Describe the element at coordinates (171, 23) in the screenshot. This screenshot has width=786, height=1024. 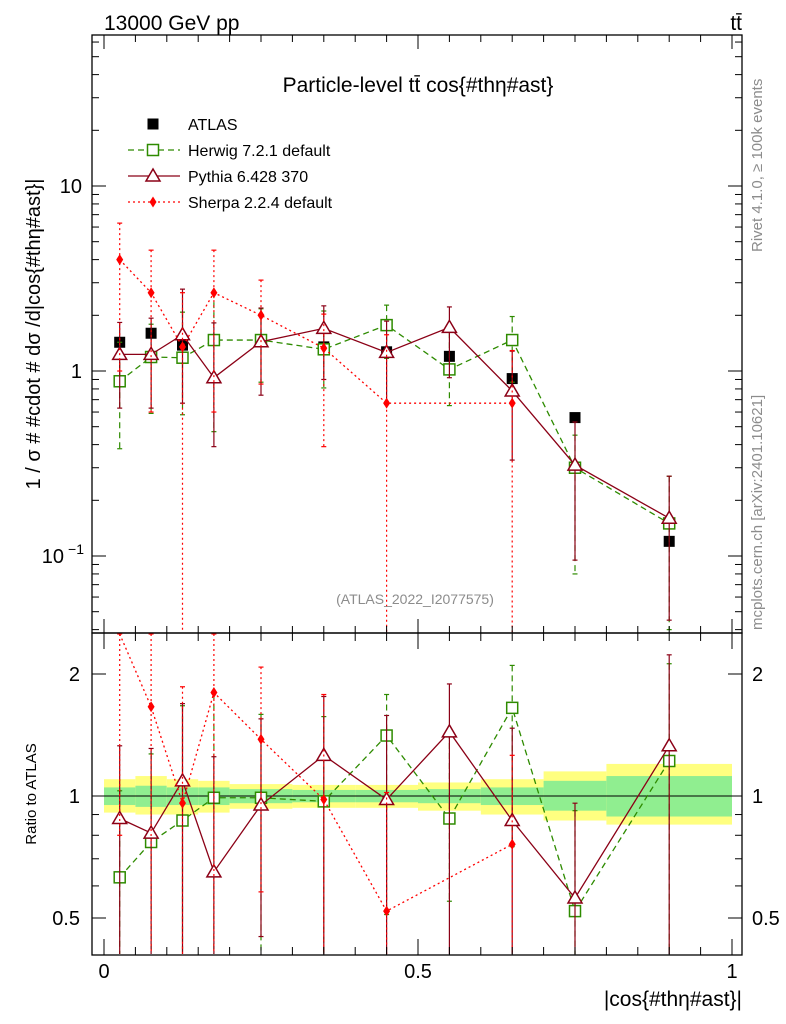
I see `energy-label: 13000 GeV pp` at that location.